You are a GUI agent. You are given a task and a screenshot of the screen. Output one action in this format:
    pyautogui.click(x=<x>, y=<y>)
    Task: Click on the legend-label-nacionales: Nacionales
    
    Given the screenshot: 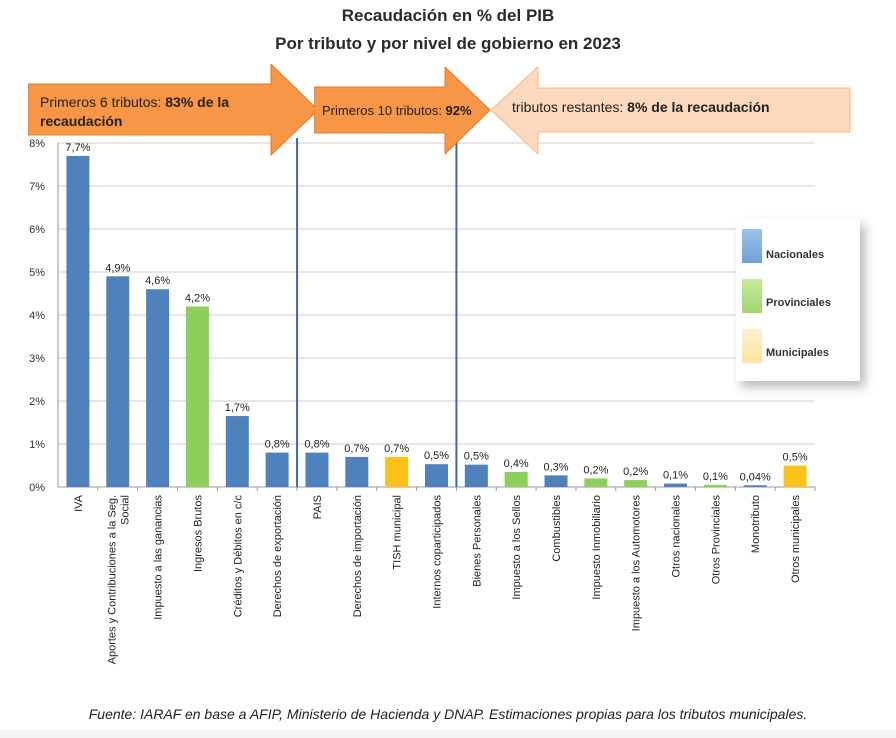 What is the action you would take?
    pyautogui.click(x=795, y=255)
    